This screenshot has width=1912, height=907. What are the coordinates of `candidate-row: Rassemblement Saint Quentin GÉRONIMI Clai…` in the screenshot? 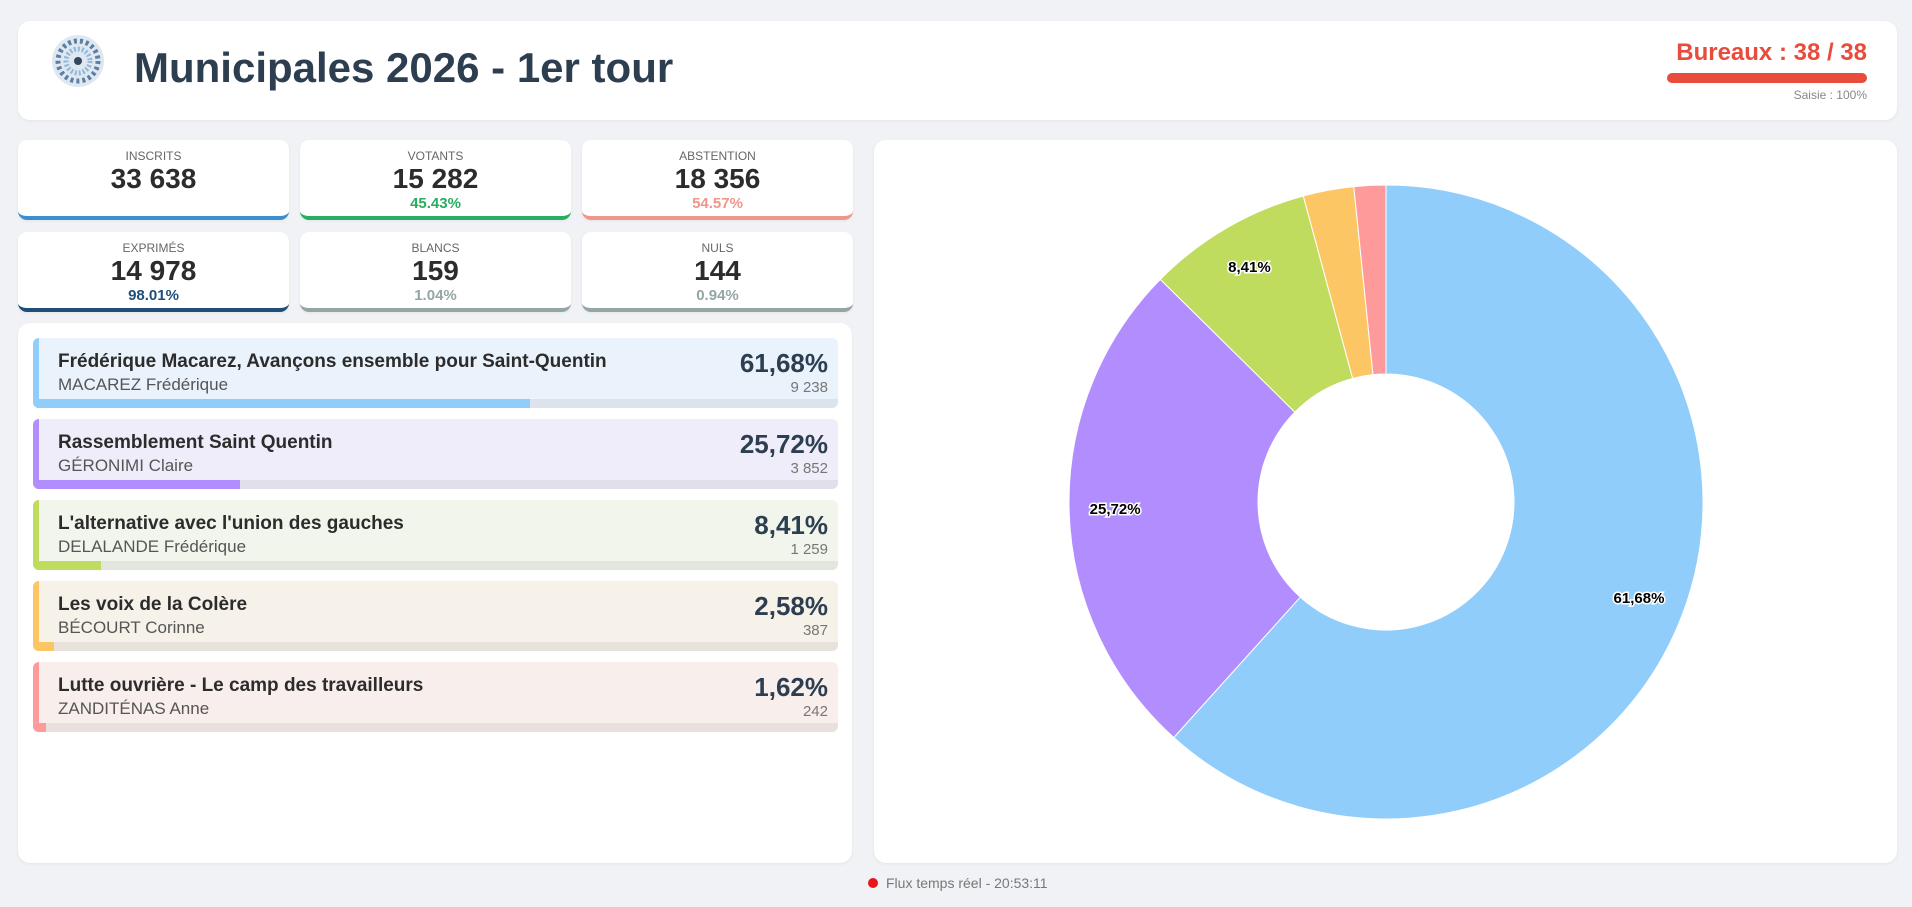 It's located at (435, 454).